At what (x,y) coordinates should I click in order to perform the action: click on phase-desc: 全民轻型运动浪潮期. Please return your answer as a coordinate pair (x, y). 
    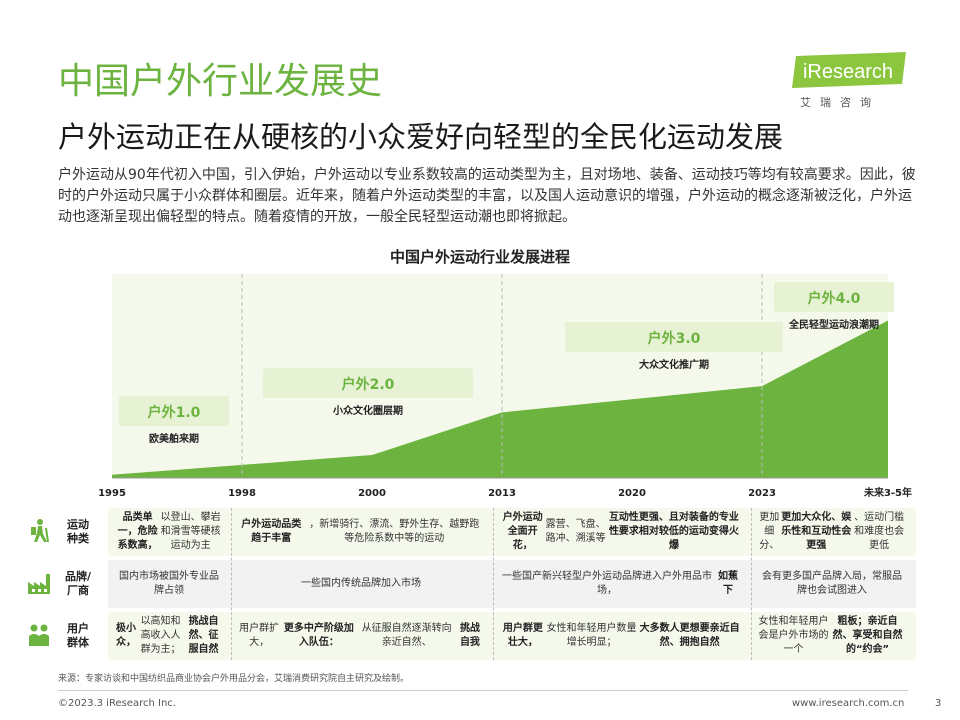
    Looking at the image, I should click on (833, 324).